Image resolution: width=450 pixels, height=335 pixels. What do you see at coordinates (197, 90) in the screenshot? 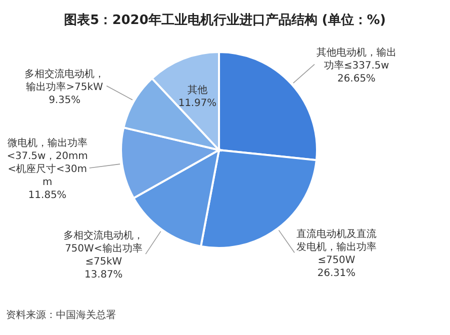
I see `slice-label: 其他` at bounding box center [197, 90].